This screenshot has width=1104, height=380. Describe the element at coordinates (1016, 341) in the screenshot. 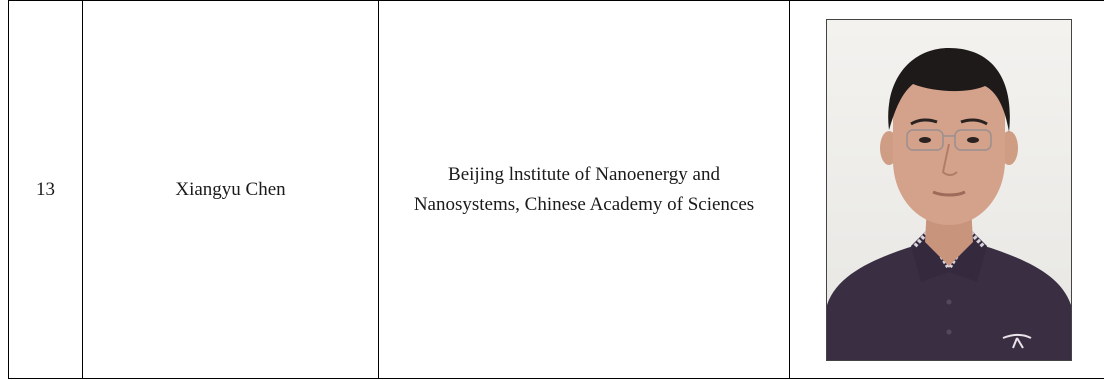

I see `shirt-logo` at that location.